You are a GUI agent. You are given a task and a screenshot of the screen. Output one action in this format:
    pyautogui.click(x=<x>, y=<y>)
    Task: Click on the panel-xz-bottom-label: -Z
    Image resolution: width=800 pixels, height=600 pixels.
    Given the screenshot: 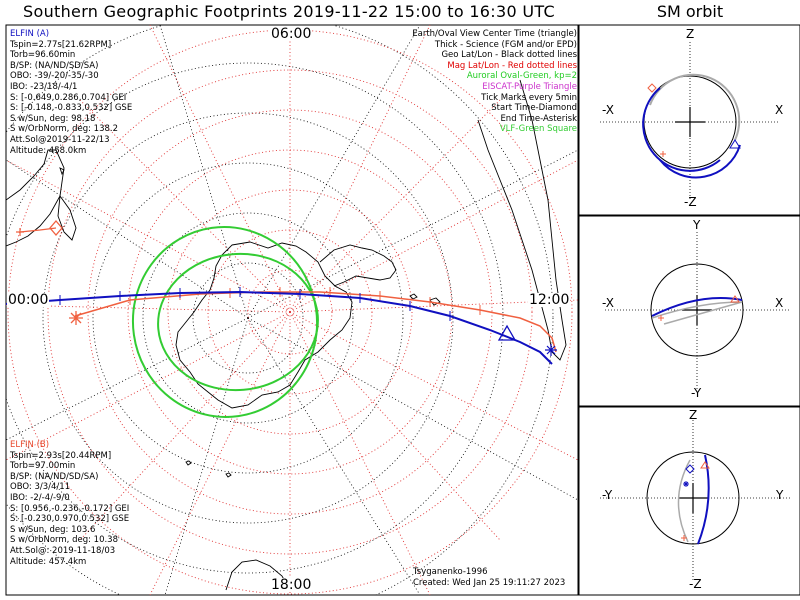 What is the action you would take?
    pyautogui.click(x=690, y=202)
    